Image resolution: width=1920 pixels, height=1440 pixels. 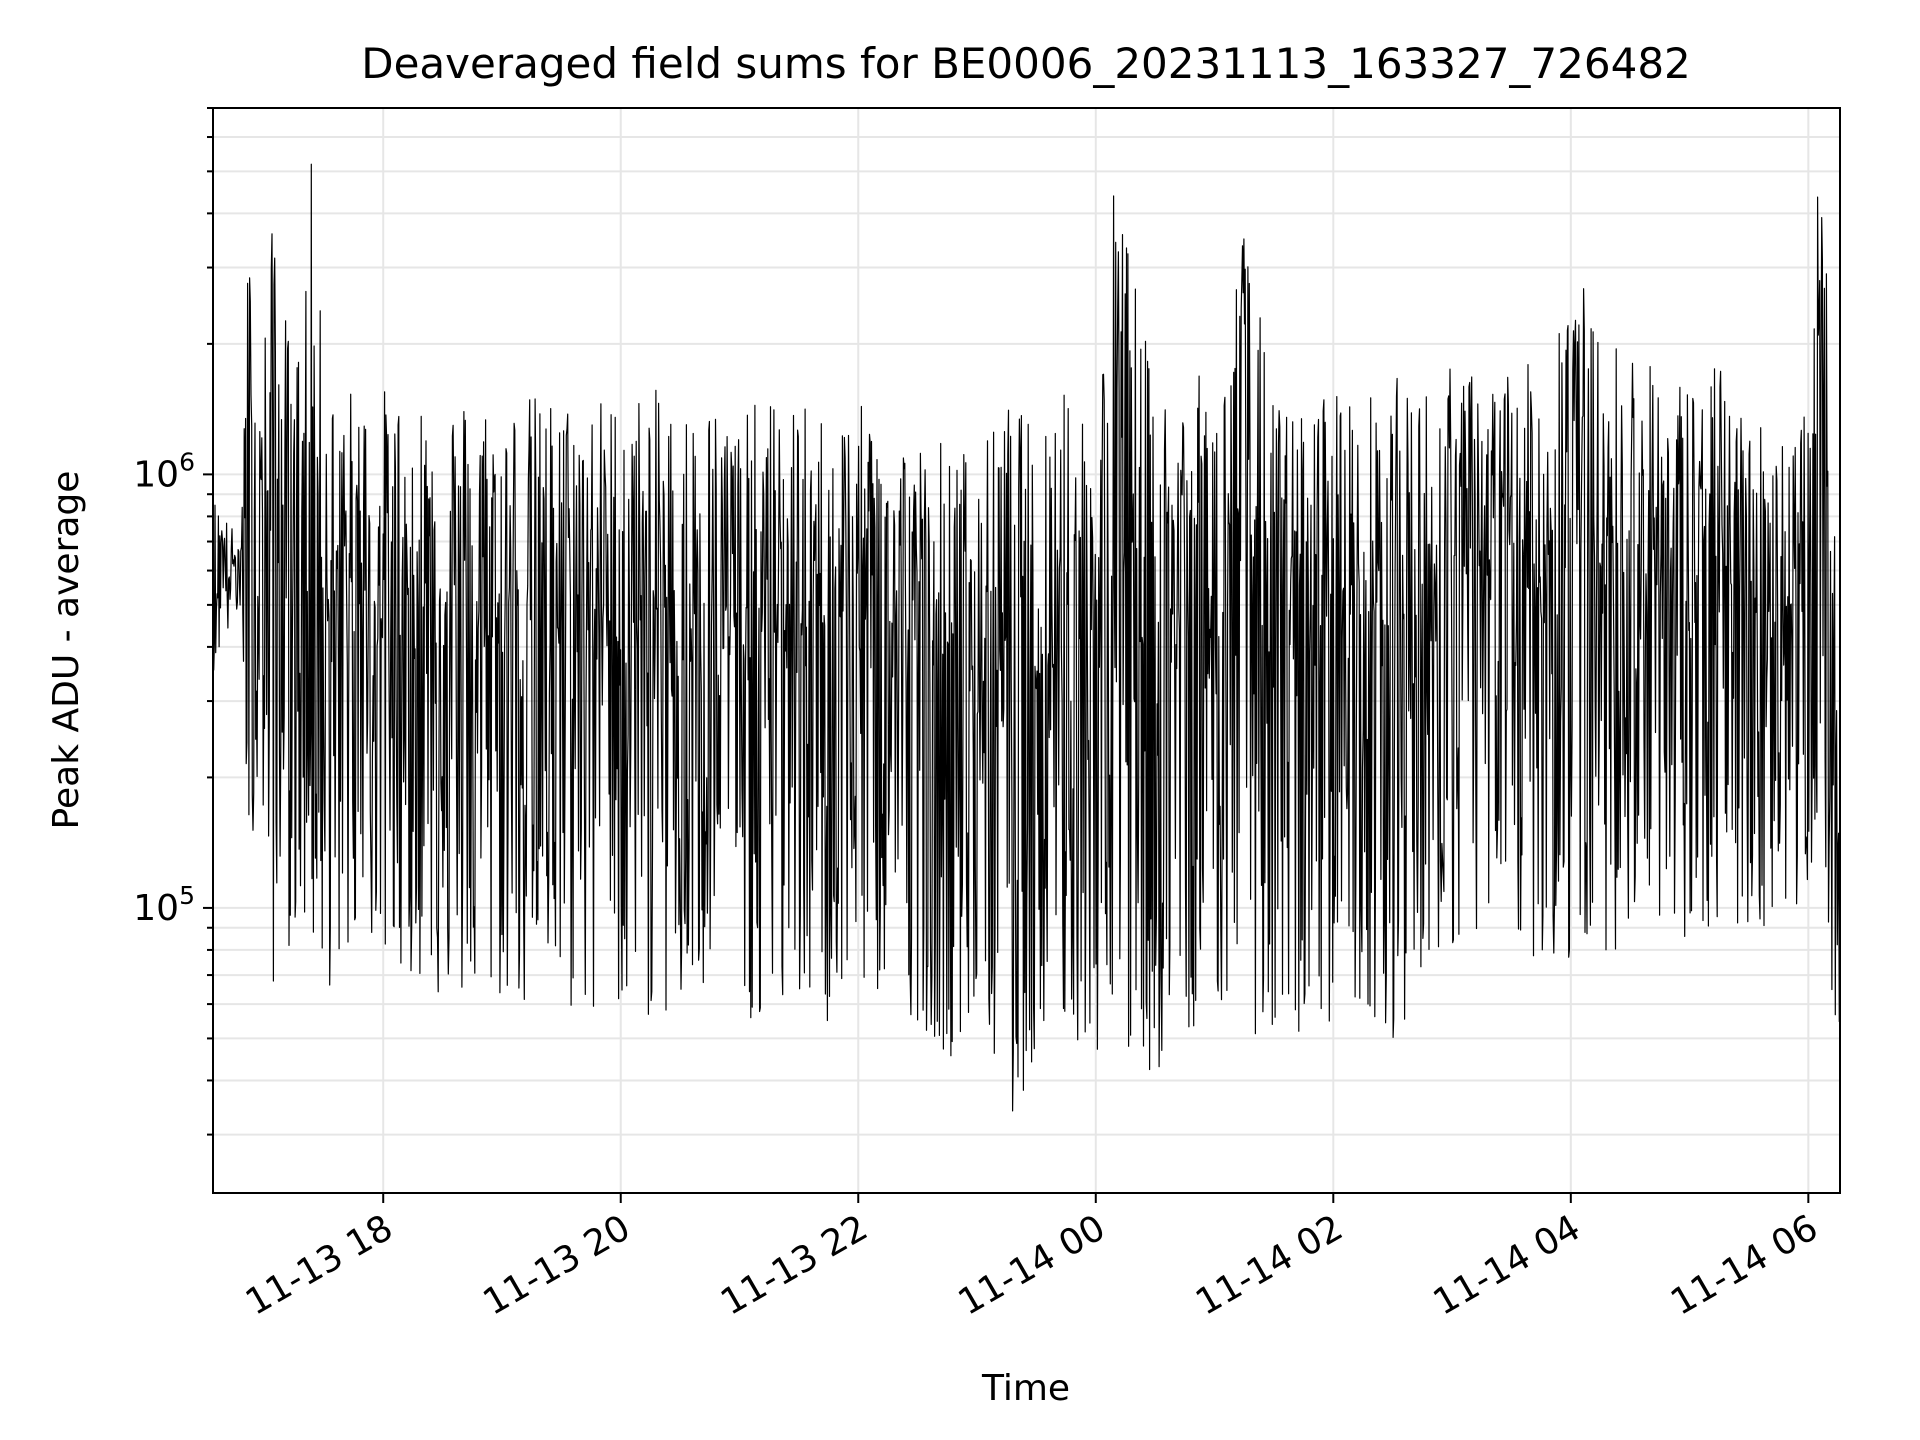 I want to click on y-tick-label: 10⁶, so click(x=164, y=471).